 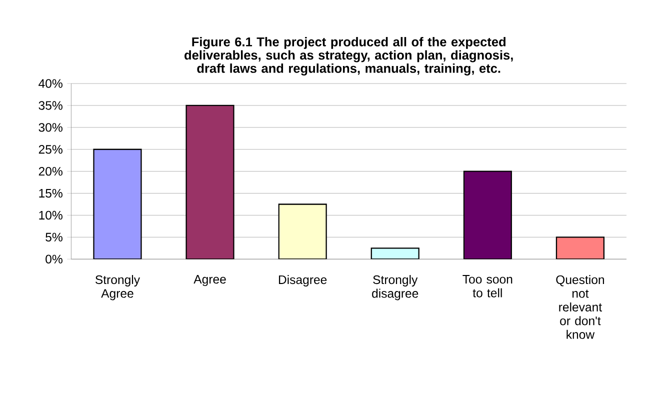 I want to click on y-tick-label: 0%, so click(x=54, y=259).